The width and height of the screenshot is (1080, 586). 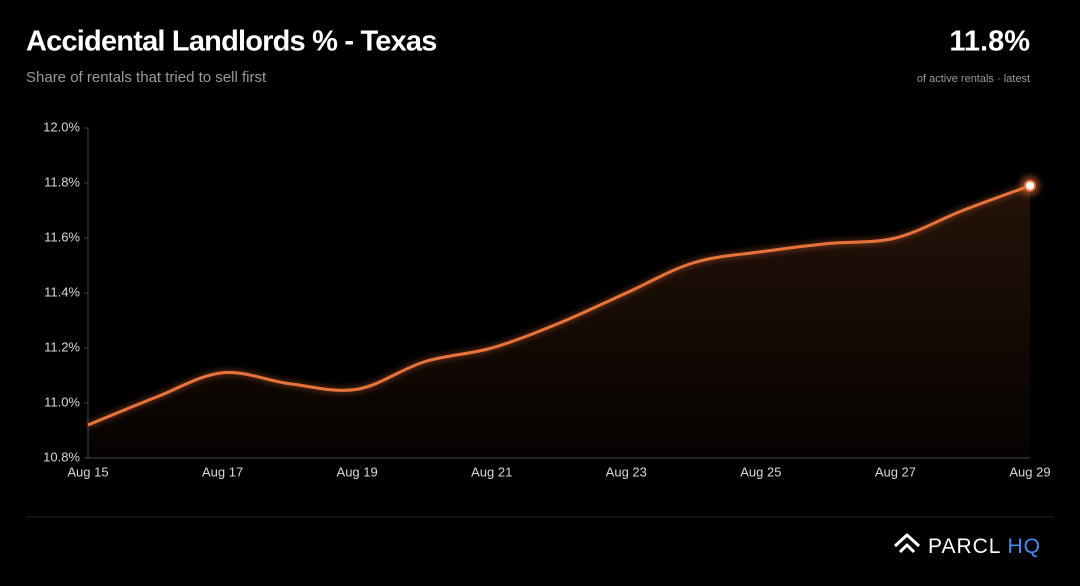 I want to click on brand: PARCL HQ, so click(x=984, y=546).